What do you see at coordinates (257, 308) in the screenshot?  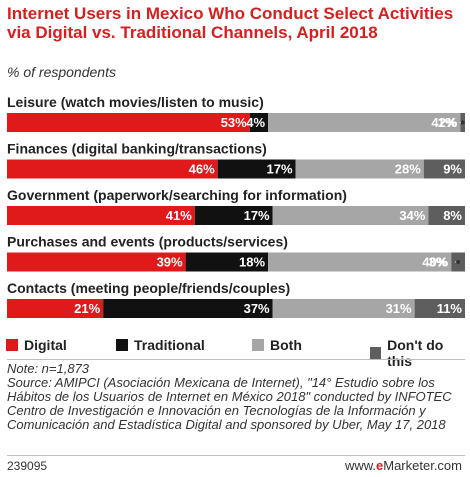 I see `data-label: 37%` at bounding box center [257, 308].